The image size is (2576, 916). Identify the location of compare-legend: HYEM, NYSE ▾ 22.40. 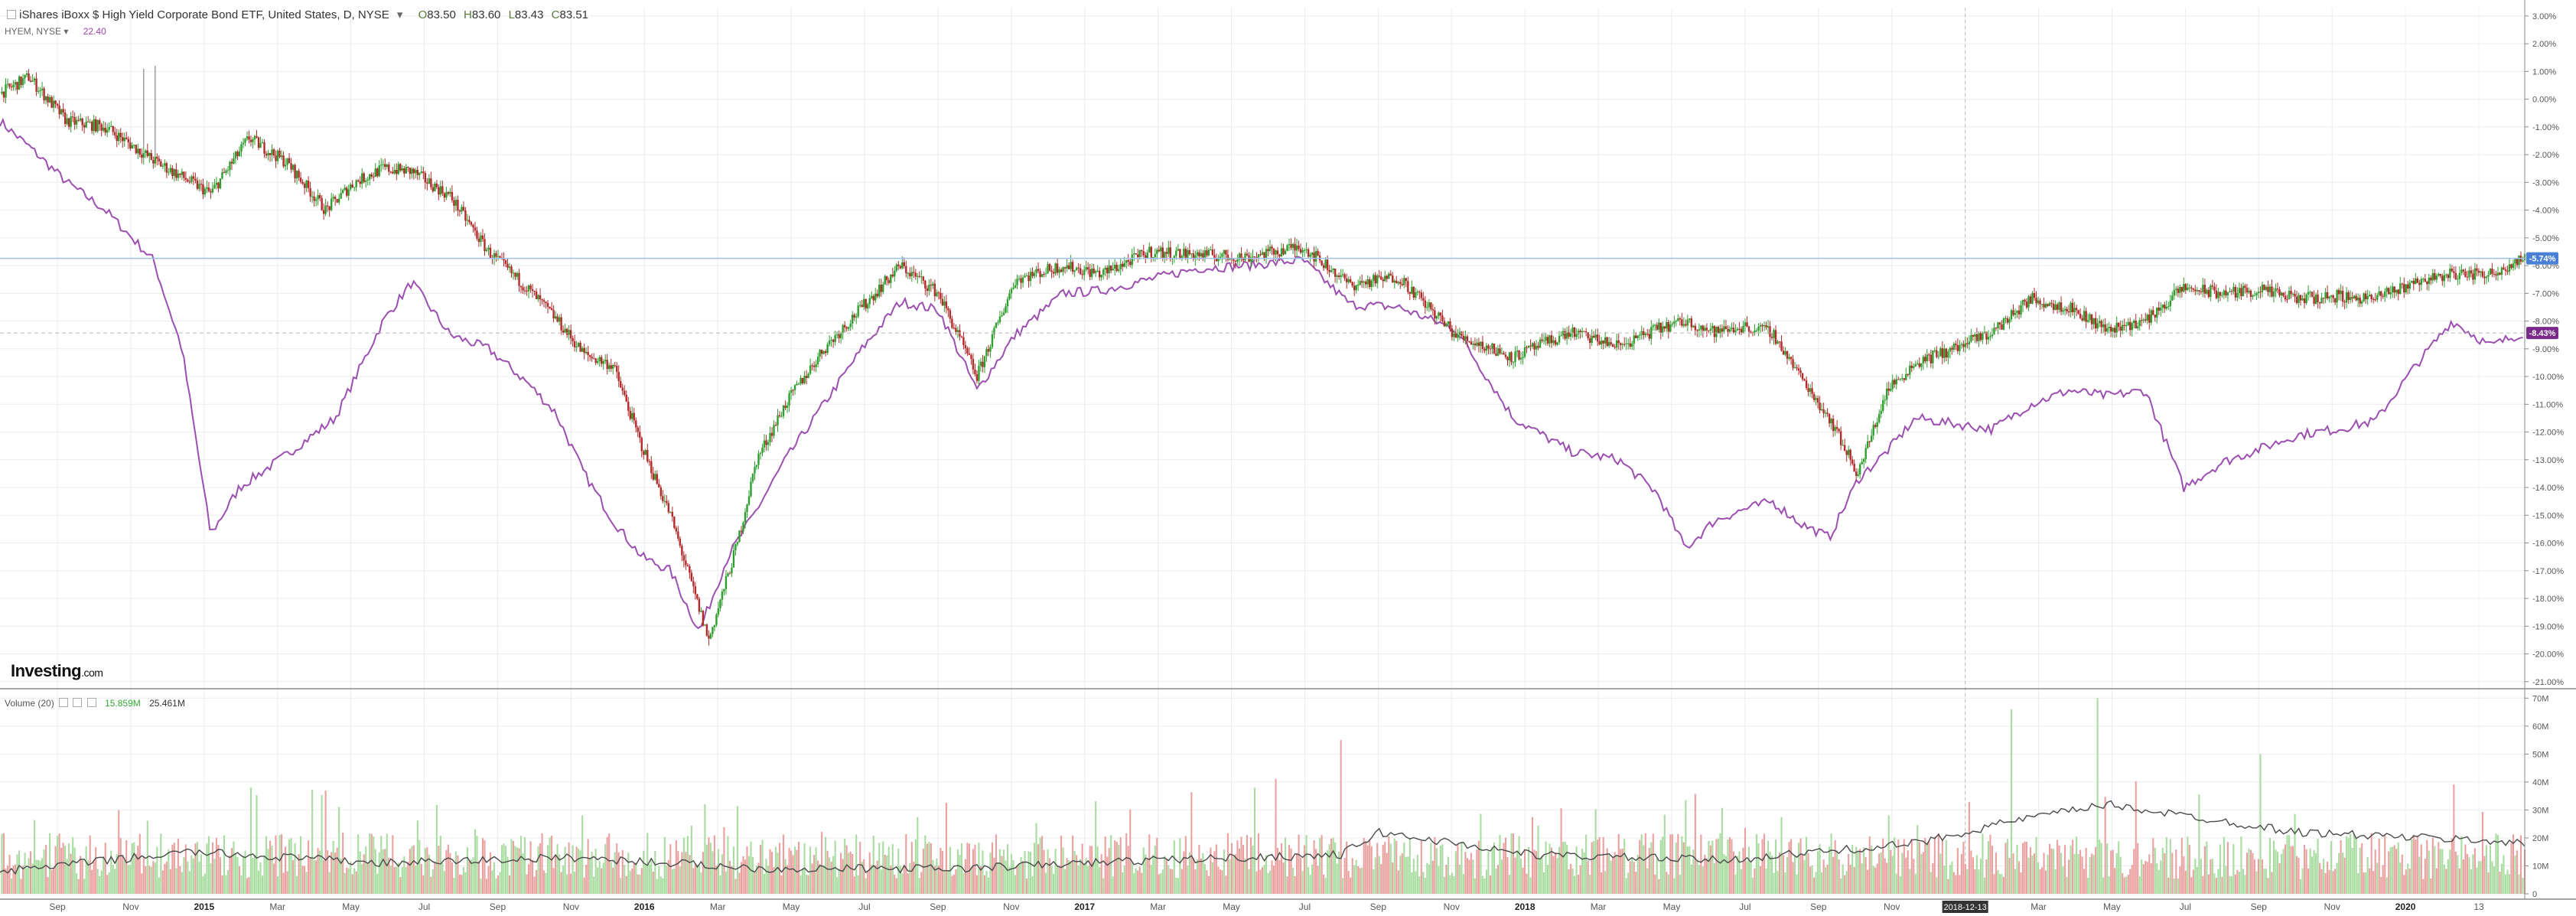
(55, 31).